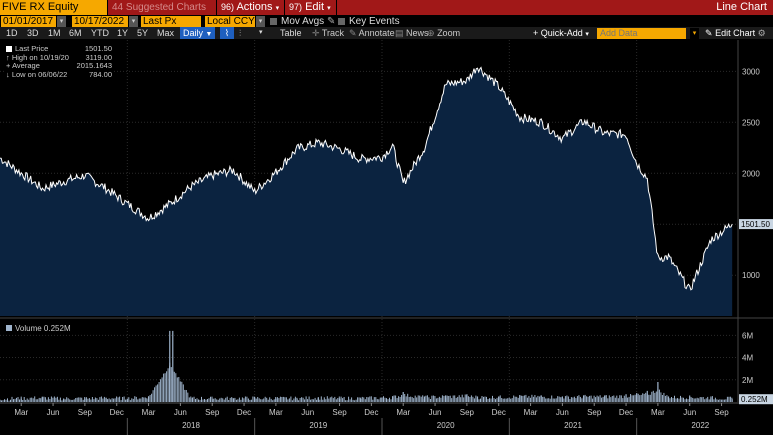 This screenshot has height=435, width=773. I want to click on legend-last-price: Last Price 1501.50, so click(59, 49).